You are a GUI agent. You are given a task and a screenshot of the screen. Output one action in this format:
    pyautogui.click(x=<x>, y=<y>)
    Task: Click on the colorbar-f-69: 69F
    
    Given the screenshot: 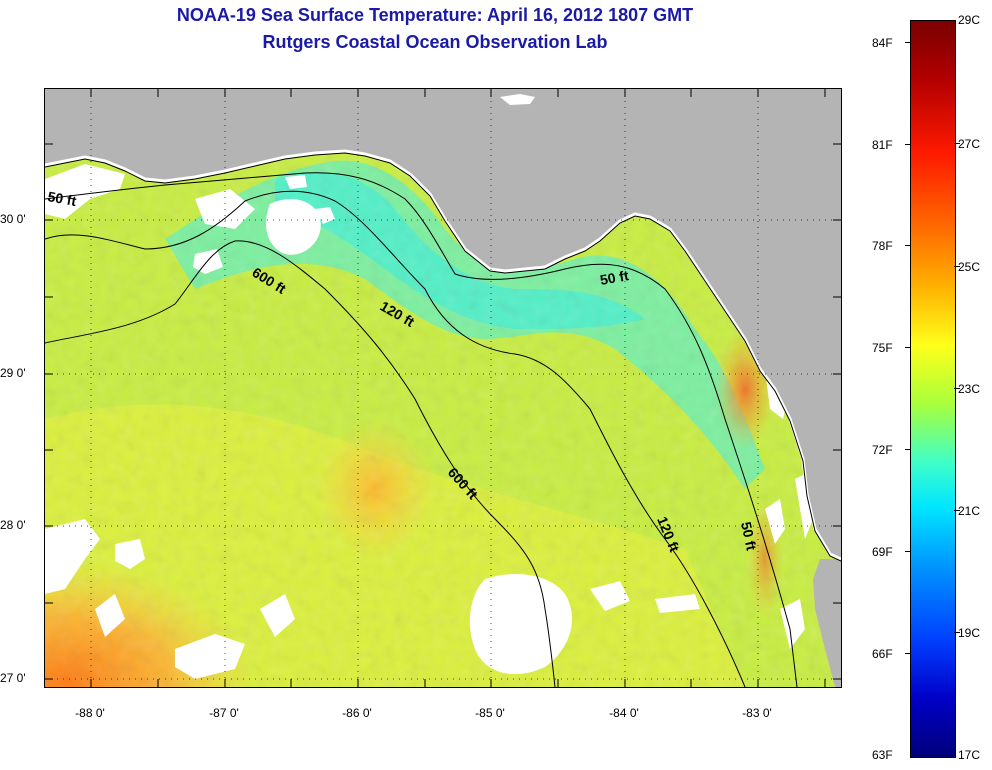 What is the action you would take?
    pyautogui.click(x=882, y=552)
    